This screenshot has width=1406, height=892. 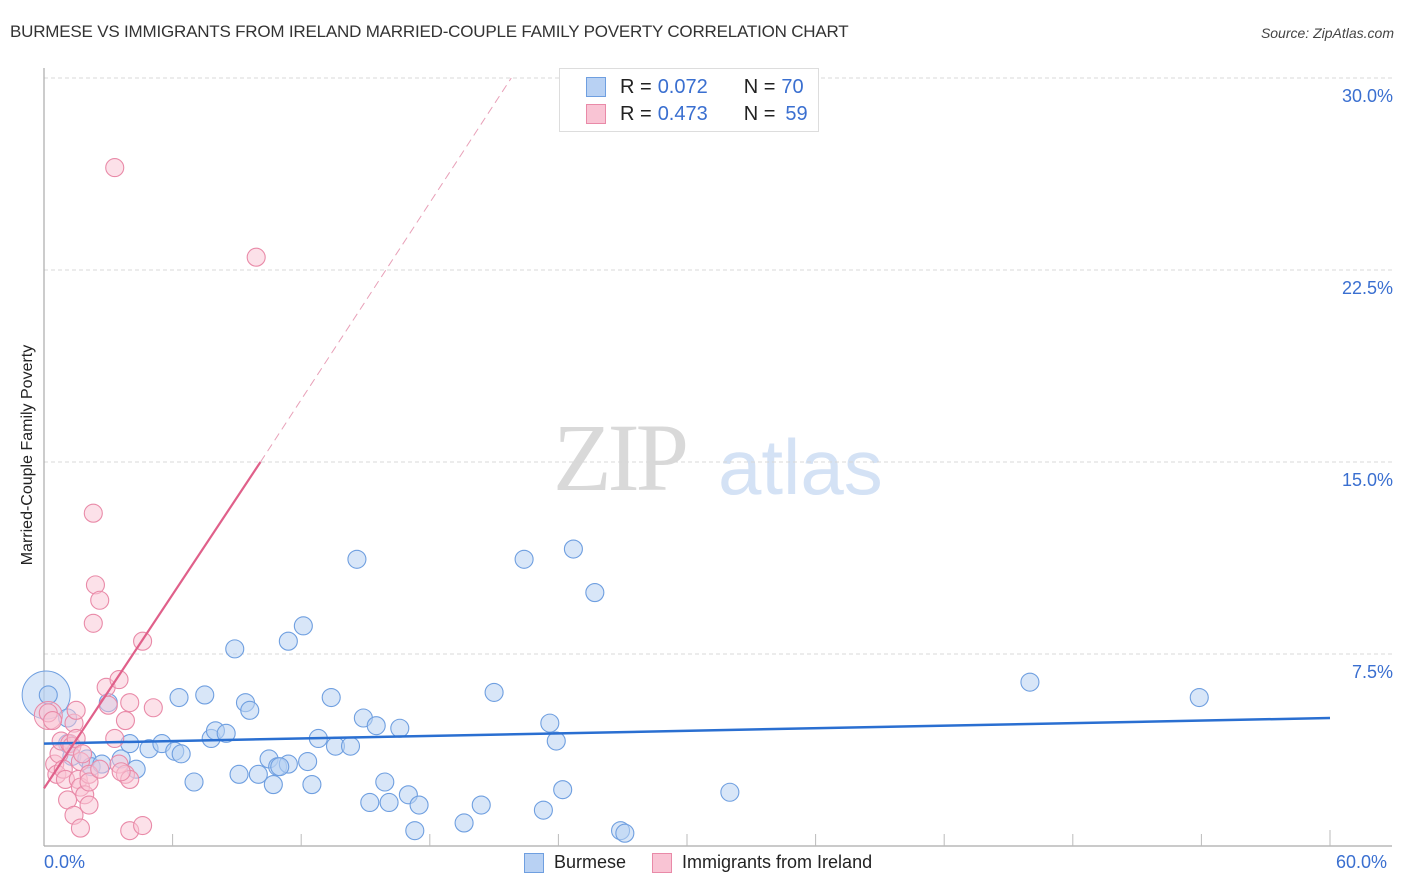 I want to click on r-value: 0.473, so click(x=682, y=113).